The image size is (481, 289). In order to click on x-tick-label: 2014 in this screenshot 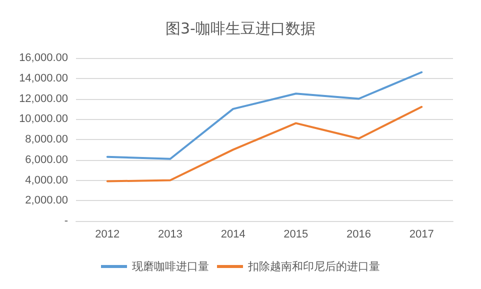, I will do `click(233, 234)`.